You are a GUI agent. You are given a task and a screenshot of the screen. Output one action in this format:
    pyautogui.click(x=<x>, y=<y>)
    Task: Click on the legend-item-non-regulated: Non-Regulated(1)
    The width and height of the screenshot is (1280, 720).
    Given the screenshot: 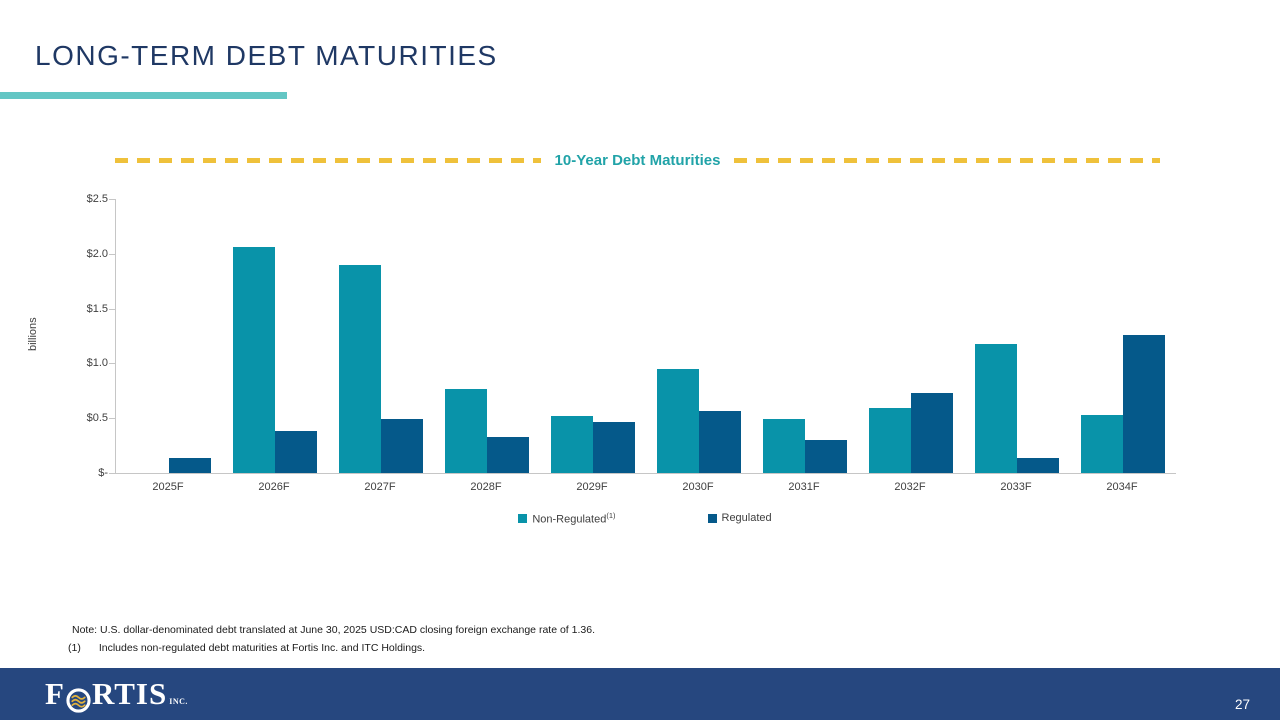 What is the action you would take?
    pyautogui.click(x=567, y=518)
    